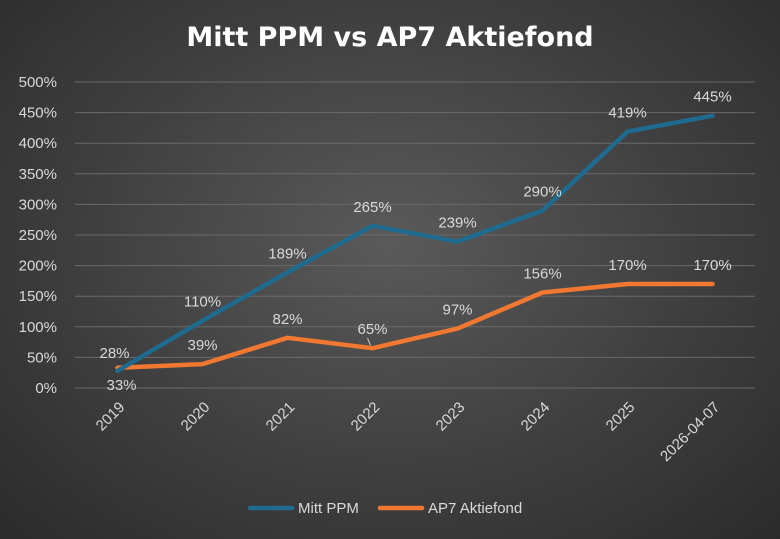 This screenshot has width=780, height=539. What do you see at coordinates (111, 417) in the screenshot?
I see `x-tick-label: 2019` at bounding box center [111, 417].